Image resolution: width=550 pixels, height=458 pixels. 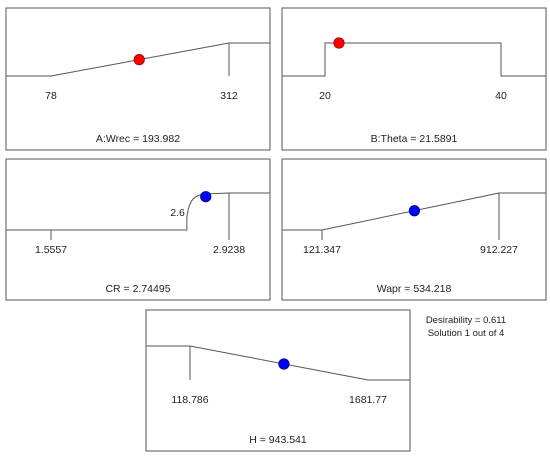 What do you see at coordinates (229, 96) in the screenshot?
I see `tick-label: 312` at bounding box center [229, 96].